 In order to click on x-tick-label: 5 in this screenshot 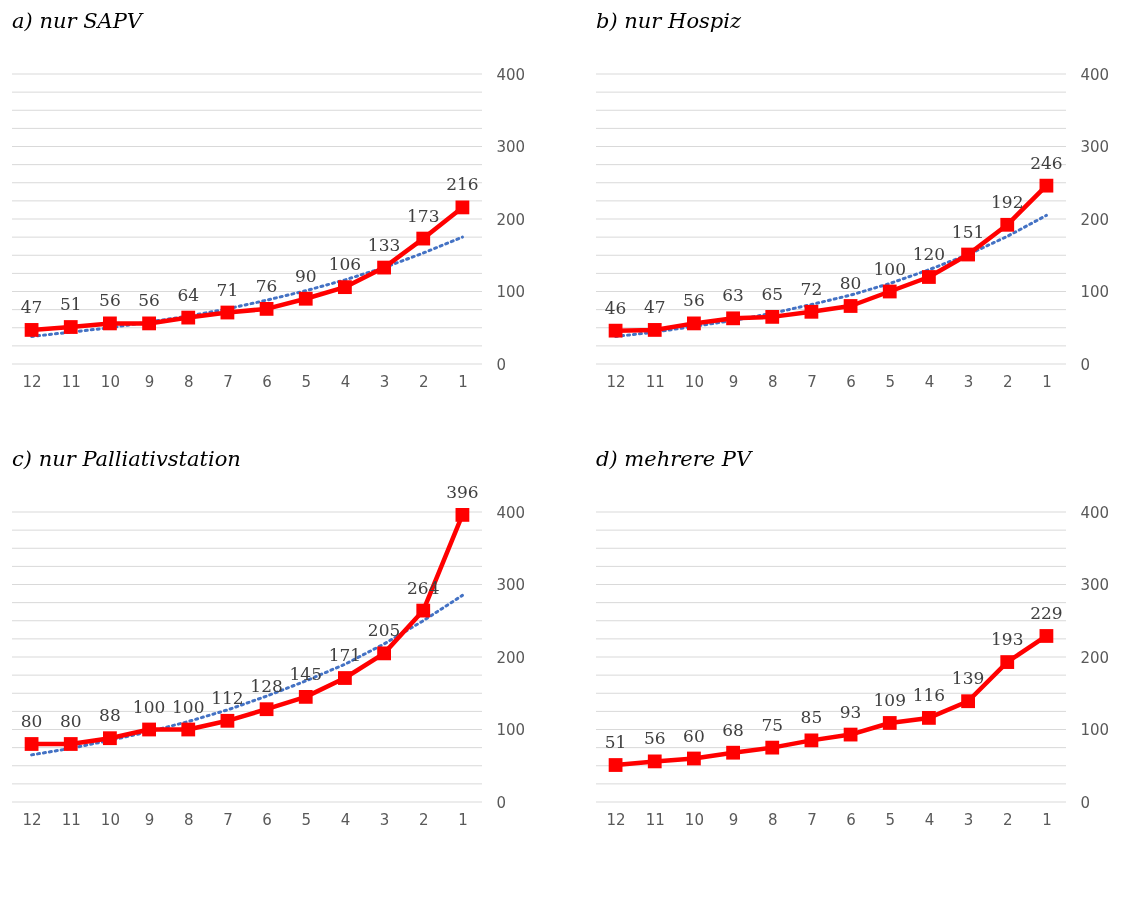, I will do `click(890, 381)`.